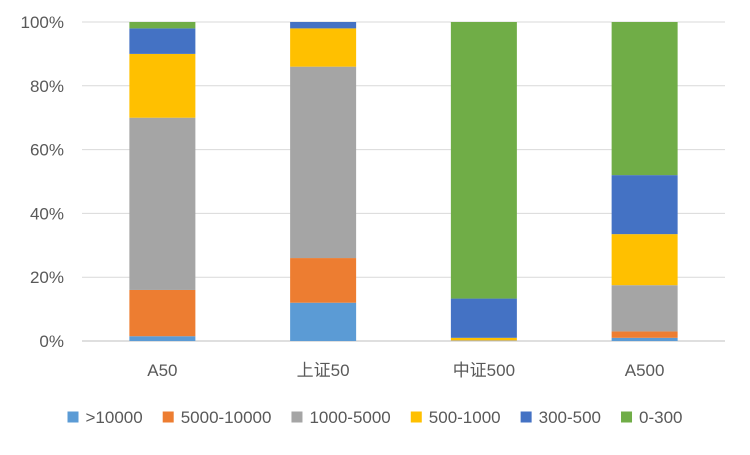 This screenshot has width=750, height=455. What do you see at coordinates (405, 370) in the screenshot?
I see `x-axis-category-labels: A50 上证50 中证500 A500` at bounding box center [405, 370].